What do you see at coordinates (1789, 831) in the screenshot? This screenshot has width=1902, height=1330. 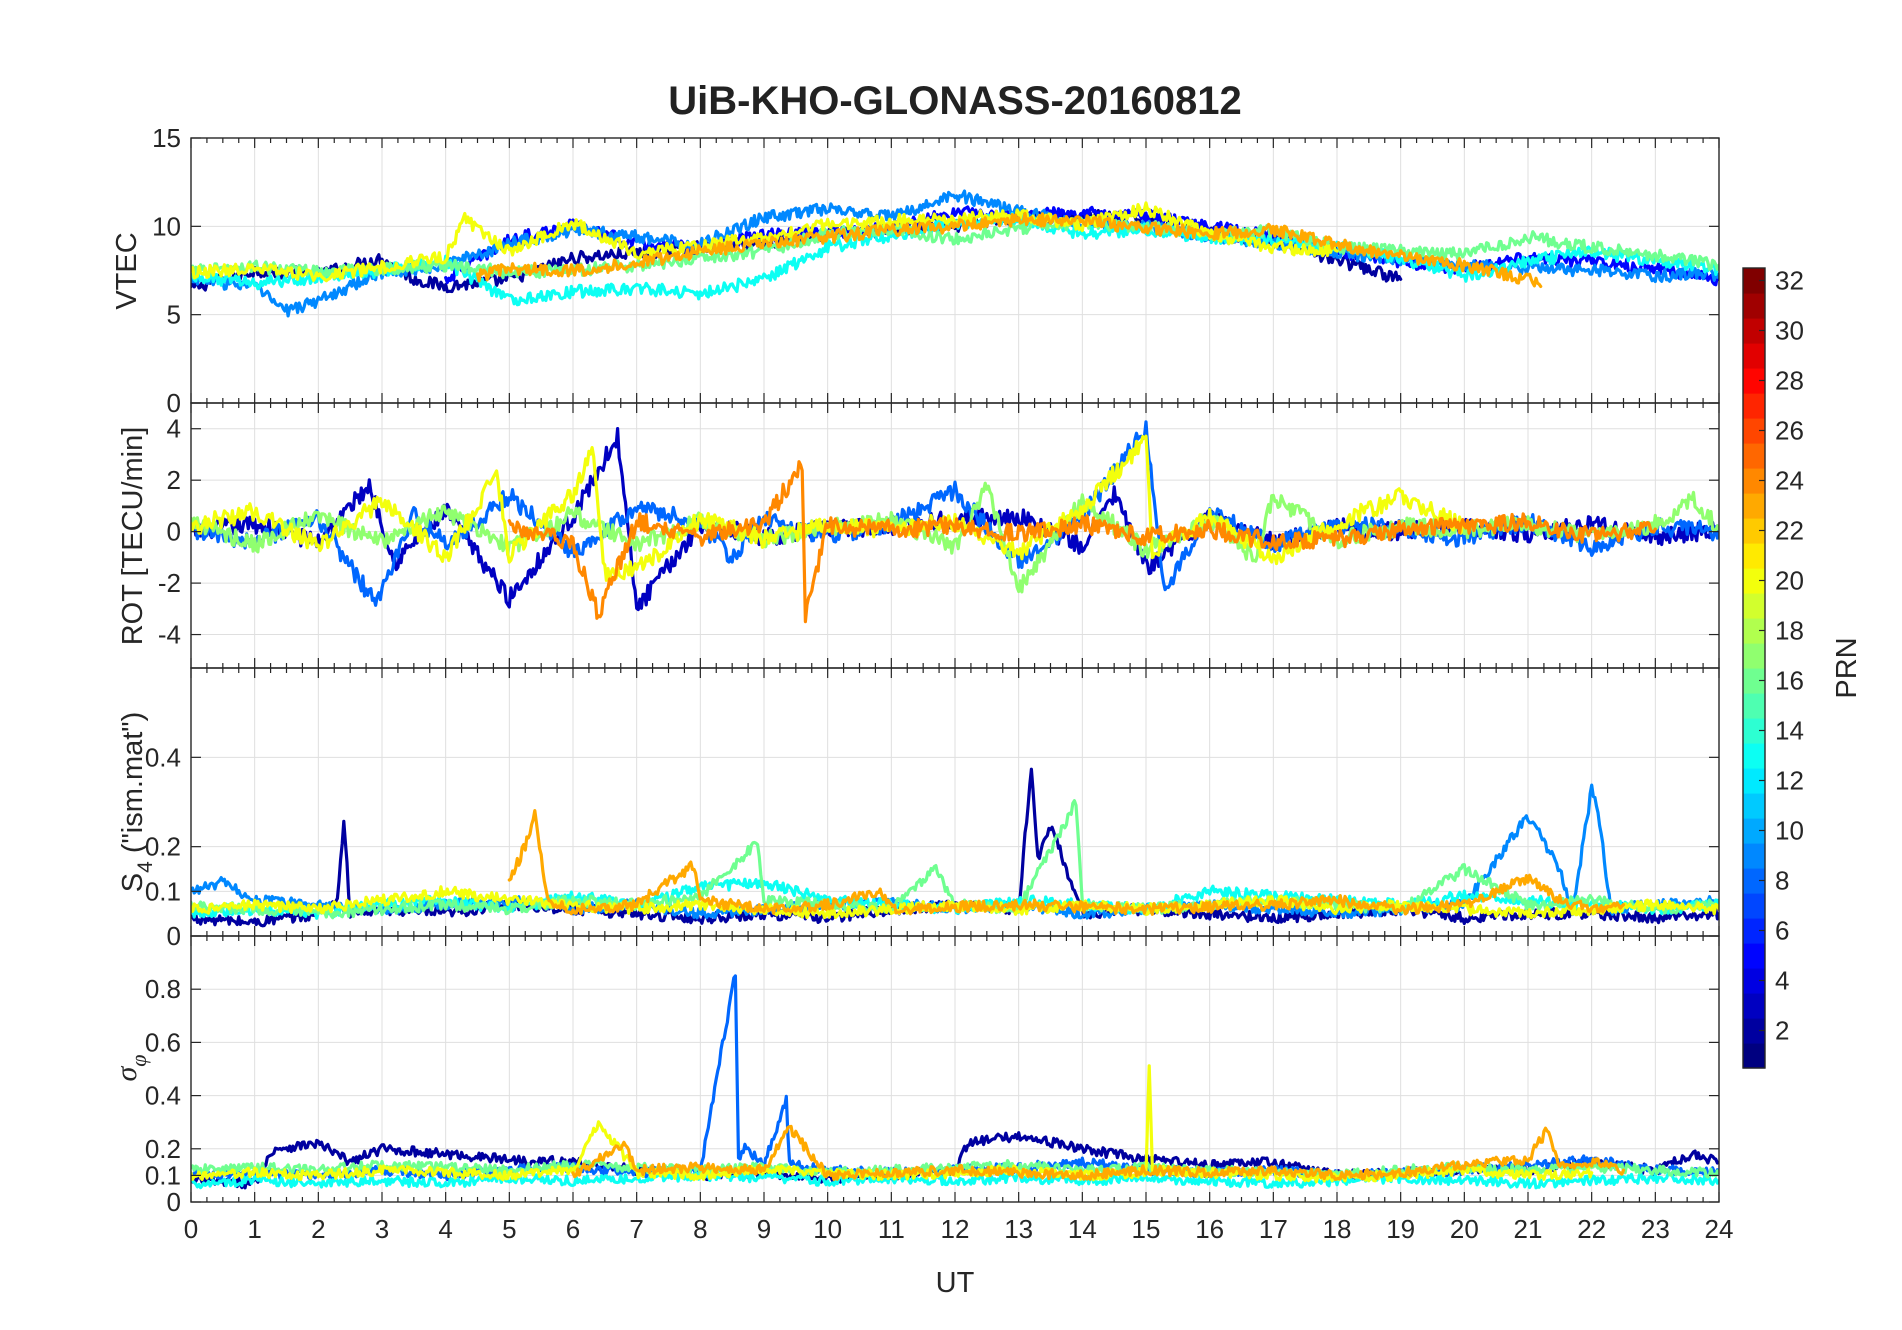 I see `colorbar-tick-label: 10` at bounding box center [1789, 831].